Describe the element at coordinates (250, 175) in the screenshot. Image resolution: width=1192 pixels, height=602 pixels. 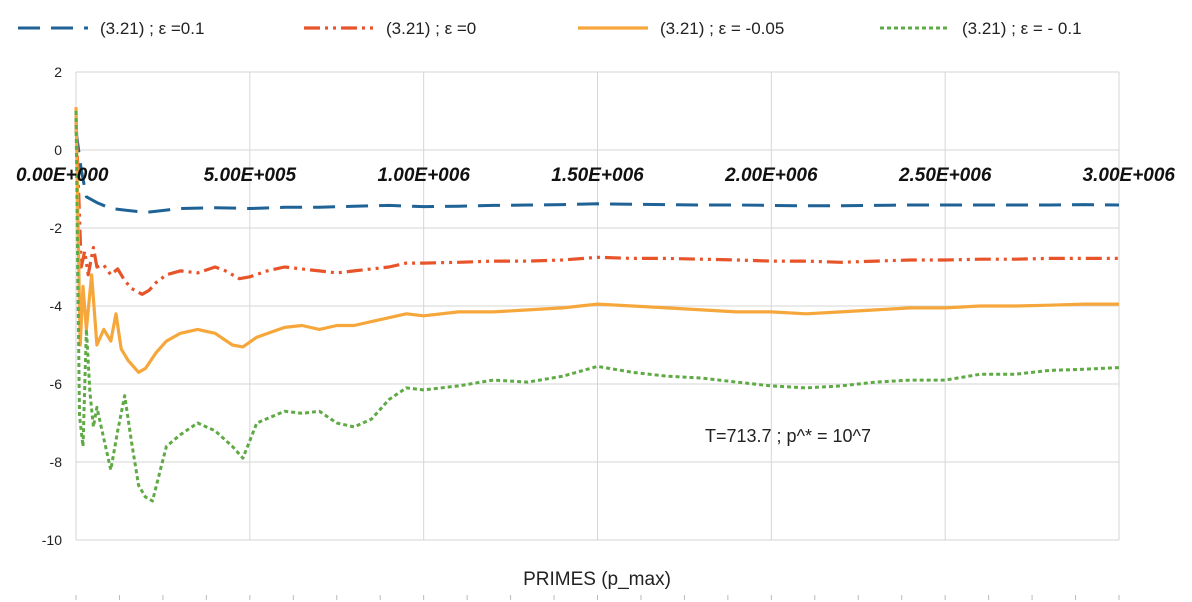
I see `x-tick-label: 5.00E+005` at that location.